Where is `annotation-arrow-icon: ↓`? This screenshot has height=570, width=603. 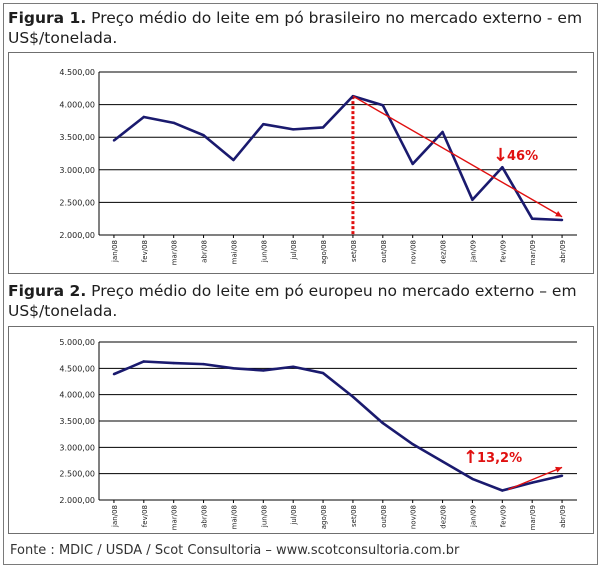
annotation-arrow-icon: ↓ is located at coordinates (500, 155).